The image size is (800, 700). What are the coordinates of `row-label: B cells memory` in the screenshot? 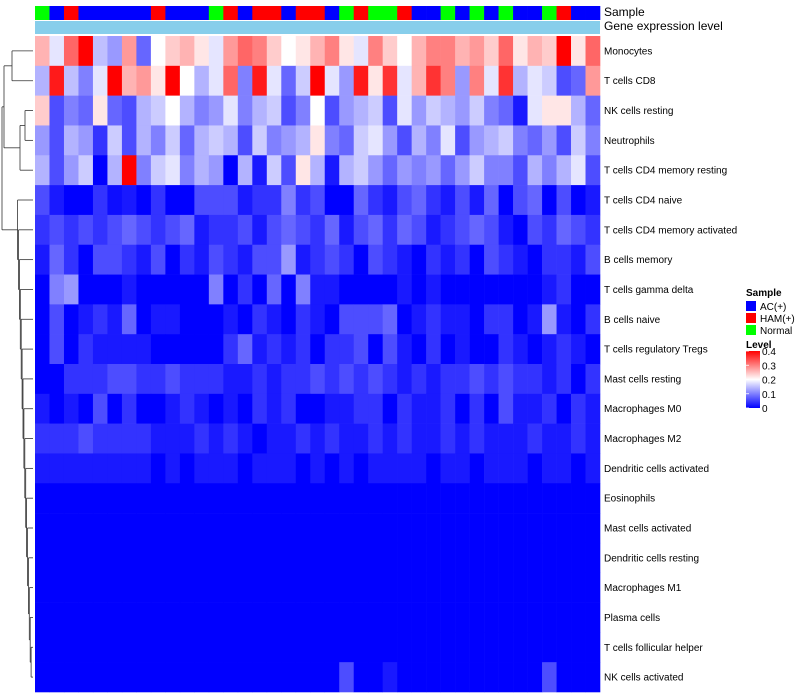 It's located at (638, 260).